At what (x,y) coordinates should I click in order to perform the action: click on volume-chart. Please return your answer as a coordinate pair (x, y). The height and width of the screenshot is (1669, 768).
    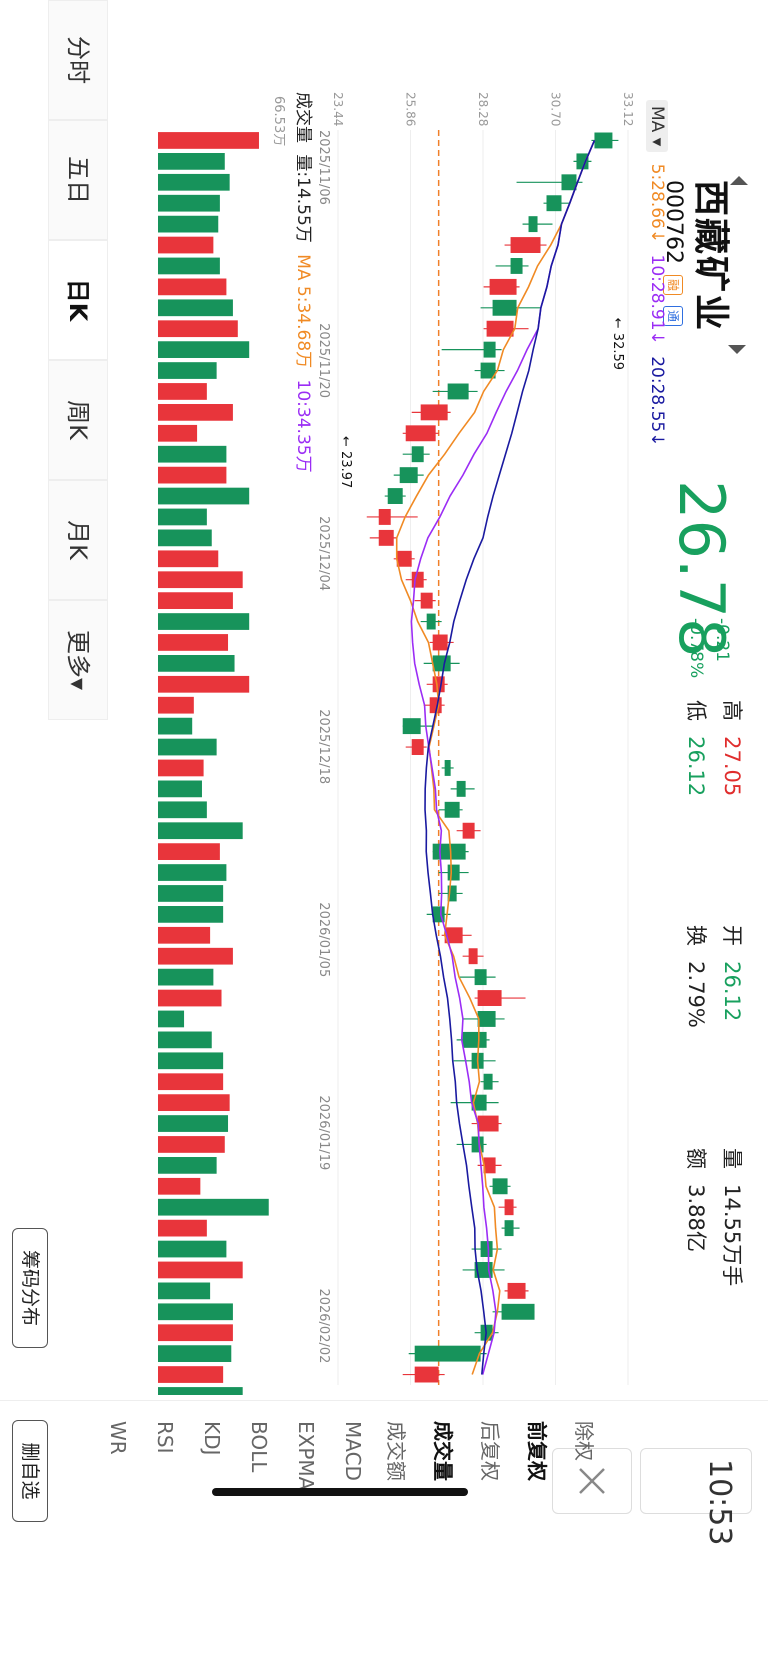
    Looking at the image, I should click on (213, 763).